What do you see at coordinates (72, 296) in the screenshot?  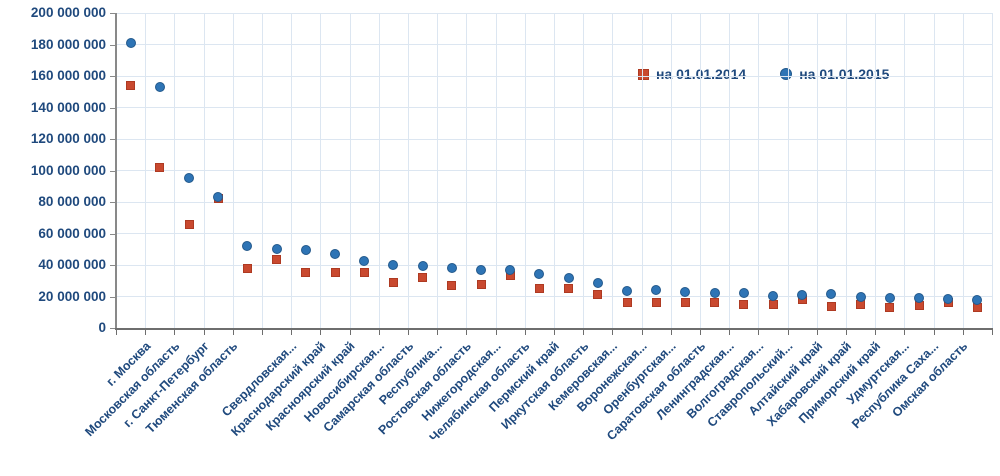 I see `y-axis-label: 20 000 000` at bounding box center [72, 296].